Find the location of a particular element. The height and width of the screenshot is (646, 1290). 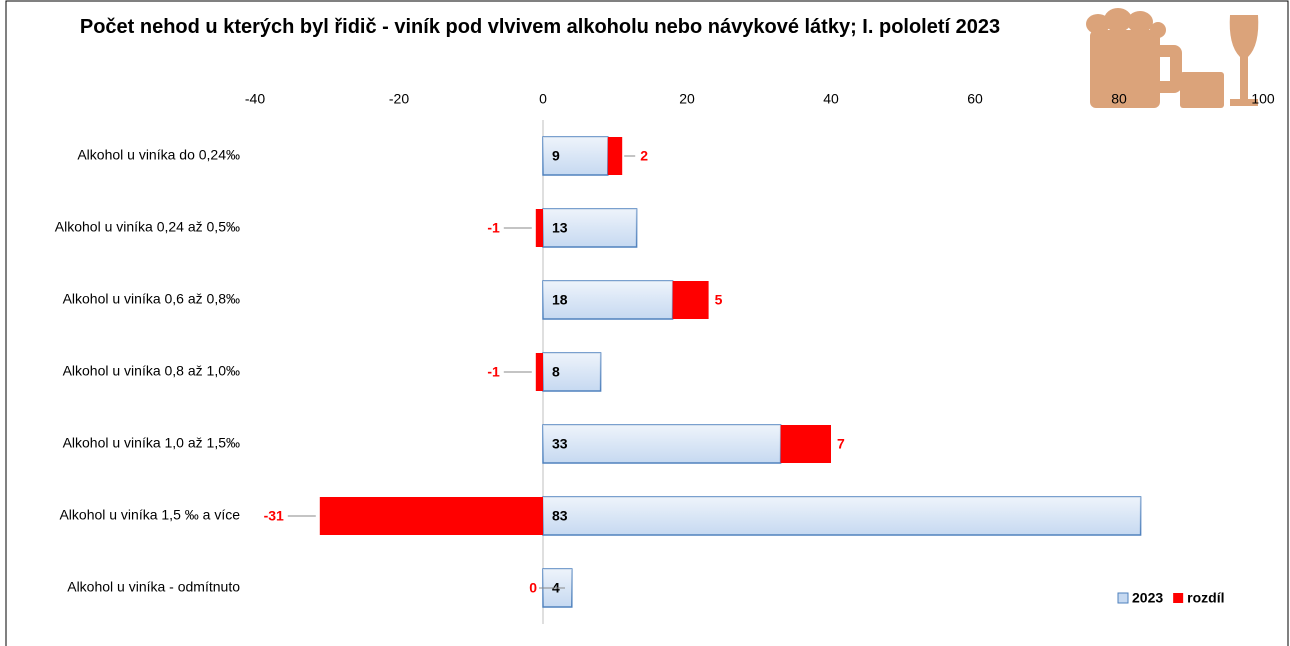

value-label: 13 is located at coordinates (560, 228).